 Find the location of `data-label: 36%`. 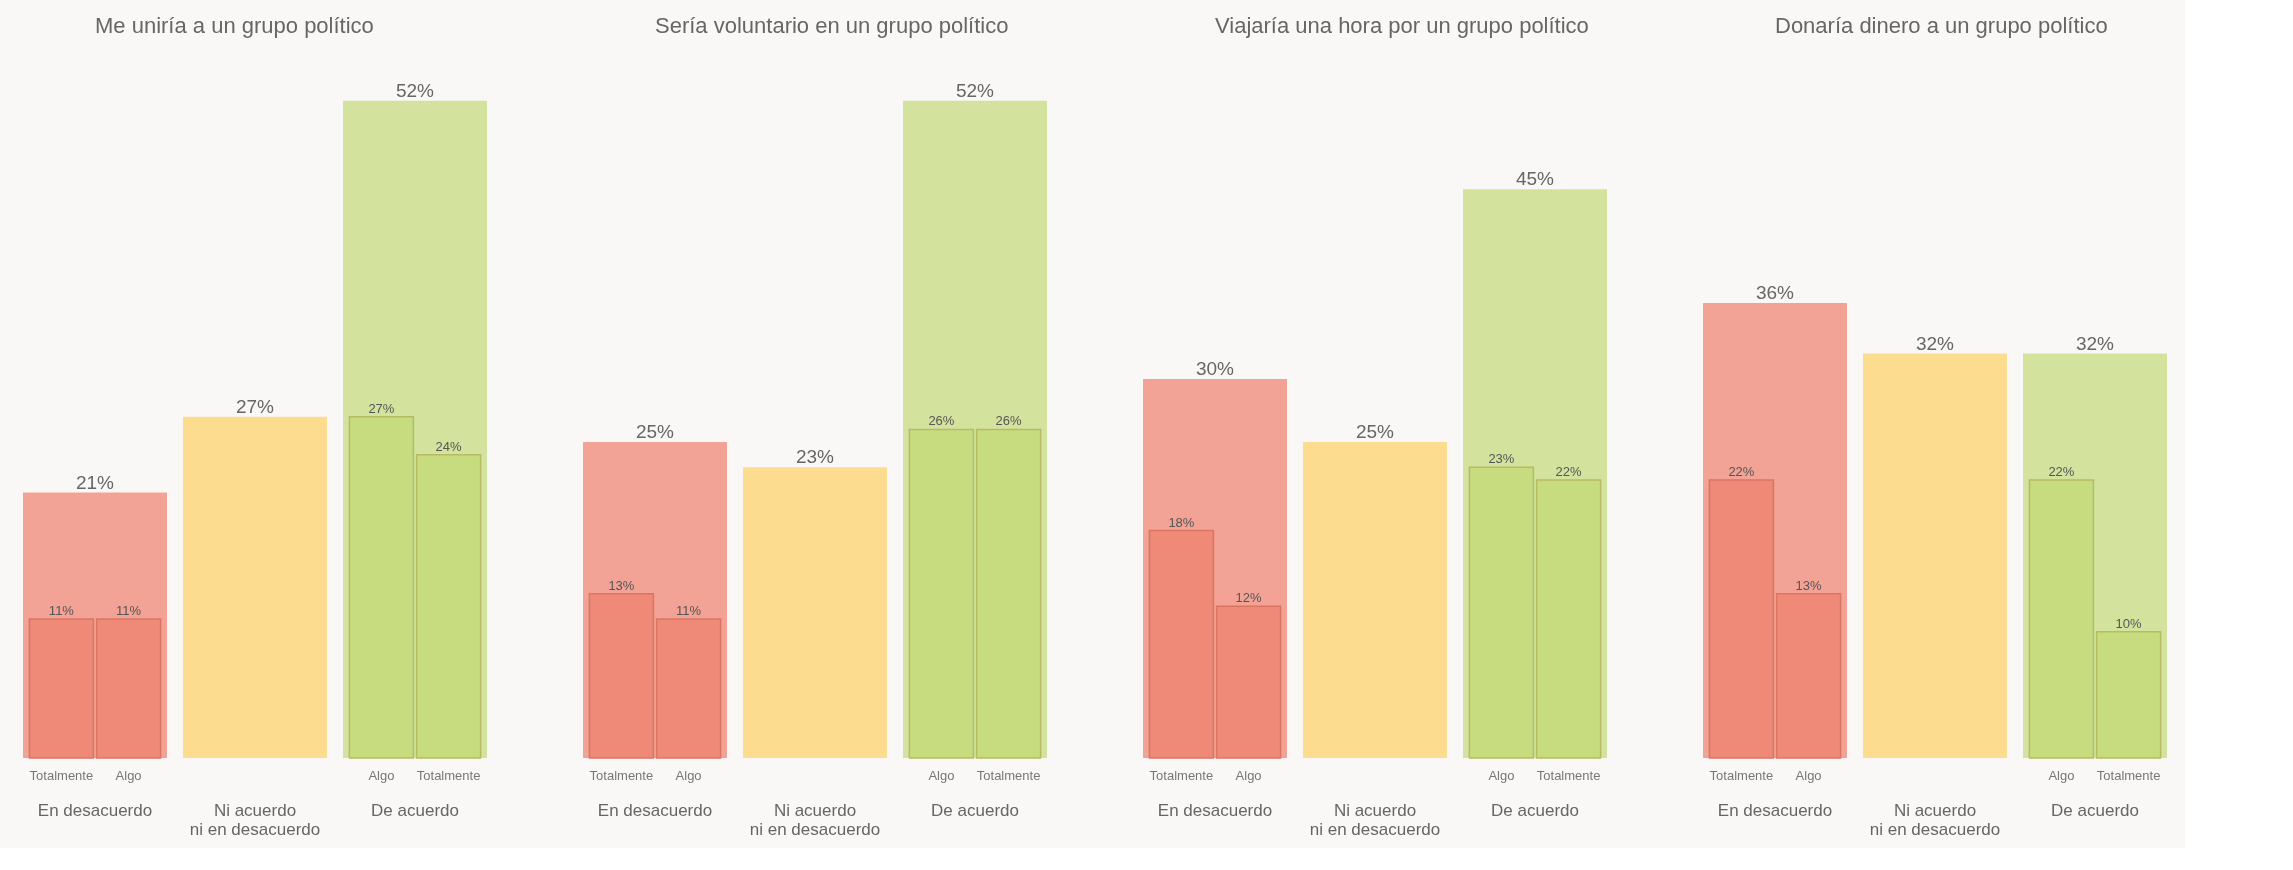

data-label: 36% is located at coordinates (1775, 293).